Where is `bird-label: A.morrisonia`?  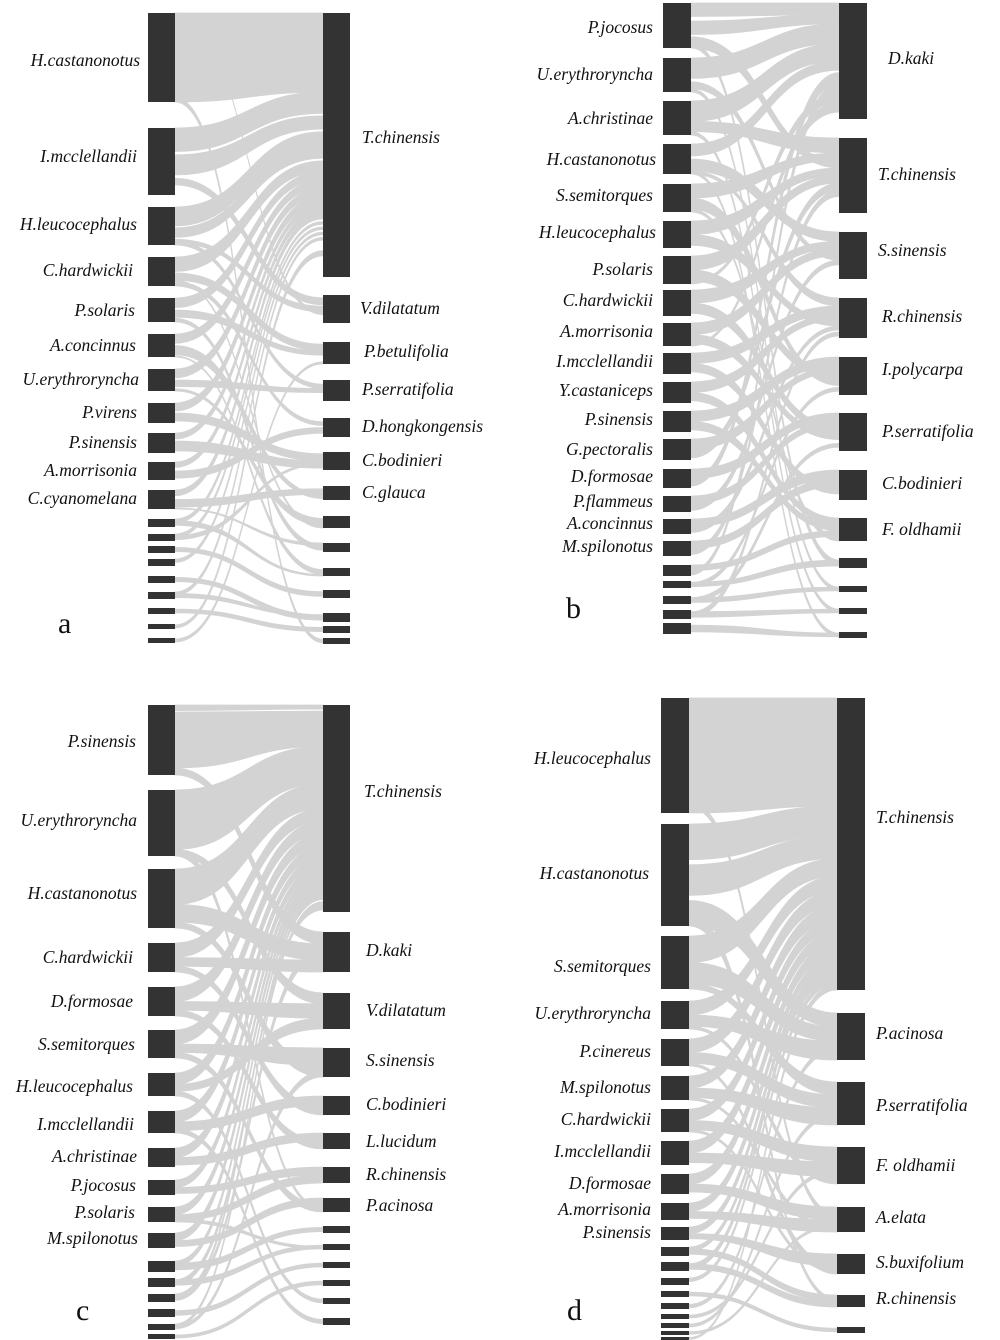 bird-label: A.morrisonia is located at coordinates (606, 331).